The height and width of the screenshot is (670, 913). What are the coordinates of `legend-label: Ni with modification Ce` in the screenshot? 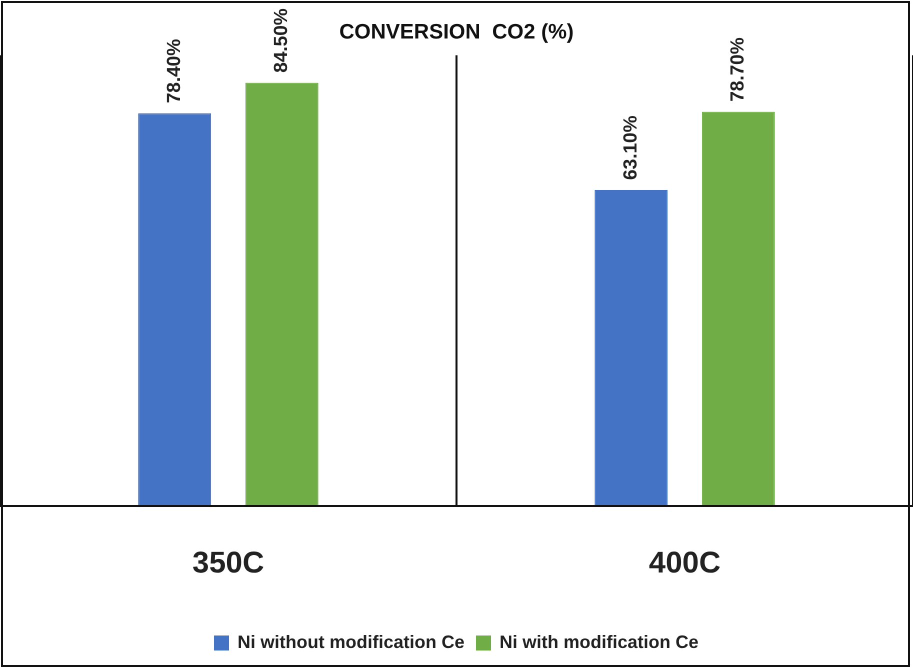 It's located at (599, 642).